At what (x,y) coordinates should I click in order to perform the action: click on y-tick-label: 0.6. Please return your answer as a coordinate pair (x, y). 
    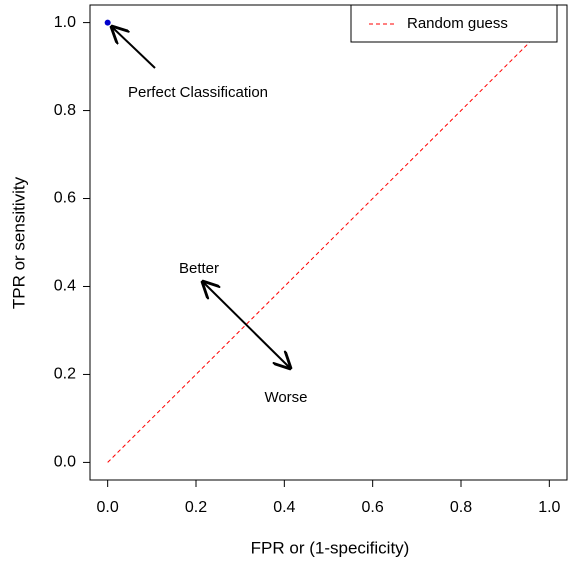
    Looking at the image, I should click on (65, 198).